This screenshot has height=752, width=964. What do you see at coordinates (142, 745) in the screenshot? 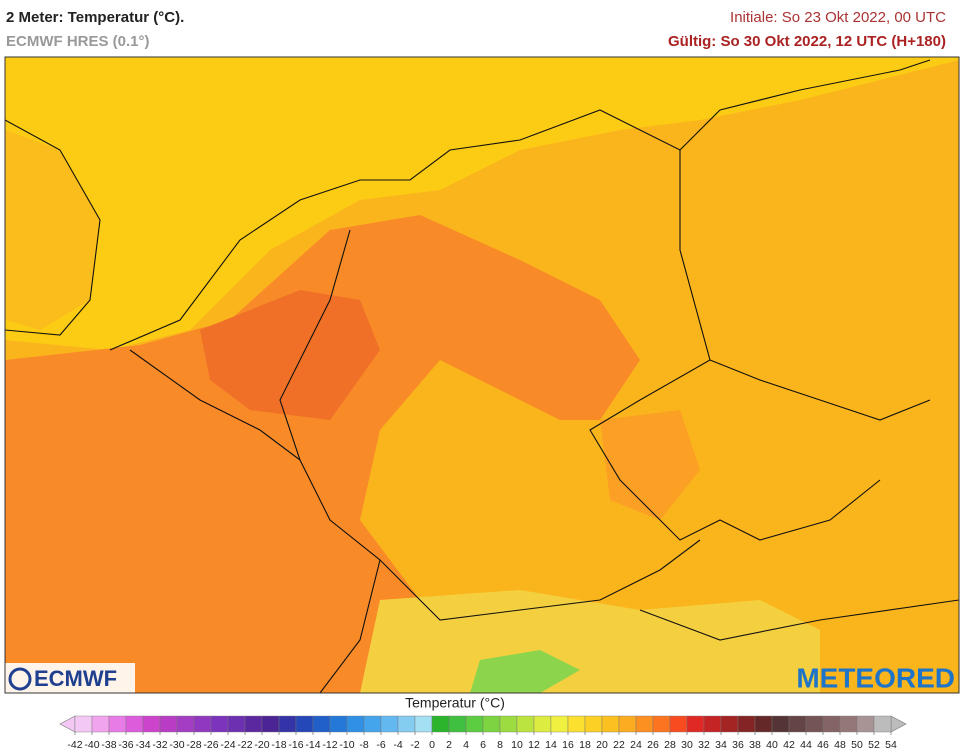
I see `colorbar-tick-label: -34` at bounding box center [142, 745].